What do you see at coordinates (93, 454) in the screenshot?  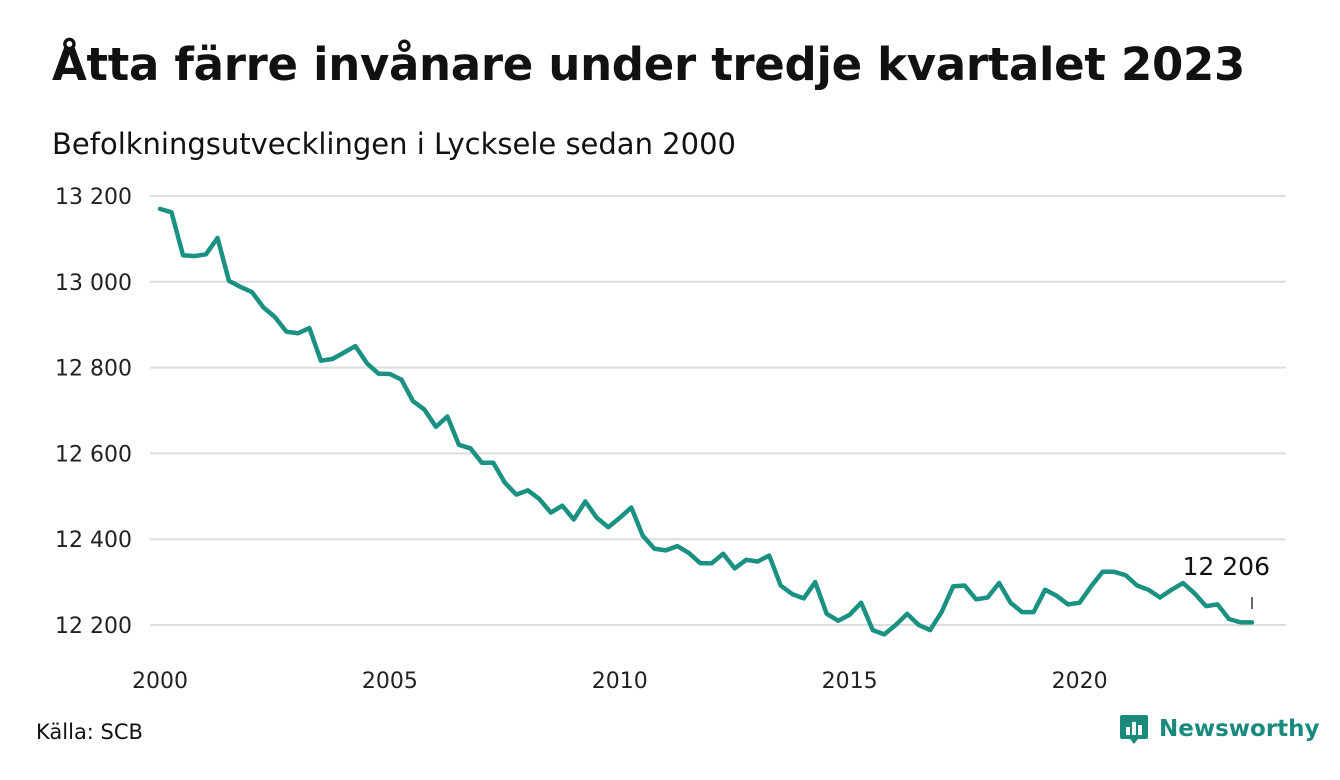 I see `y-tick-label: 12 600` at bounding box center [93, 454].